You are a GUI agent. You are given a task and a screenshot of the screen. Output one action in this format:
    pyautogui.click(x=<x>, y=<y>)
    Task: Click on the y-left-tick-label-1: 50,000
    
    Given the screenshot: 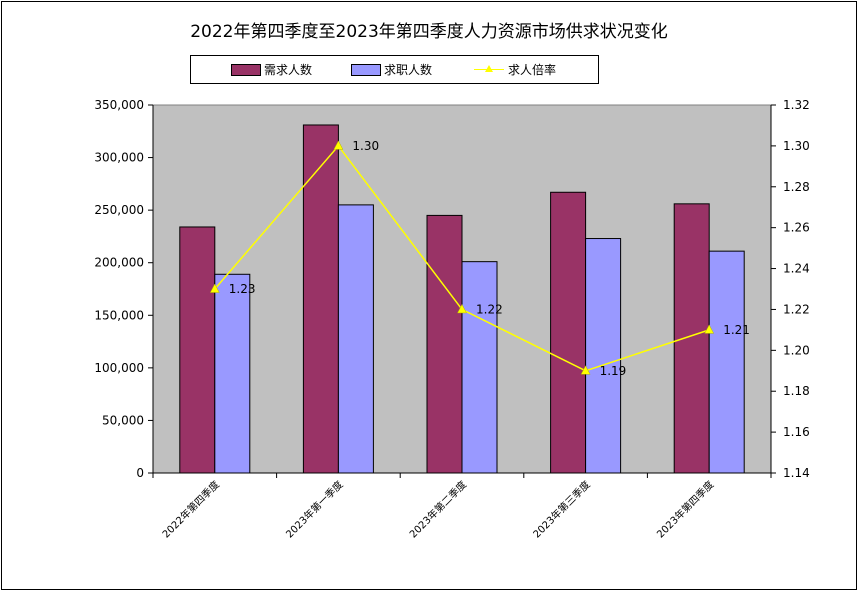 What is the action you would take?
    pyautogui.click(x=123, y=420)
    